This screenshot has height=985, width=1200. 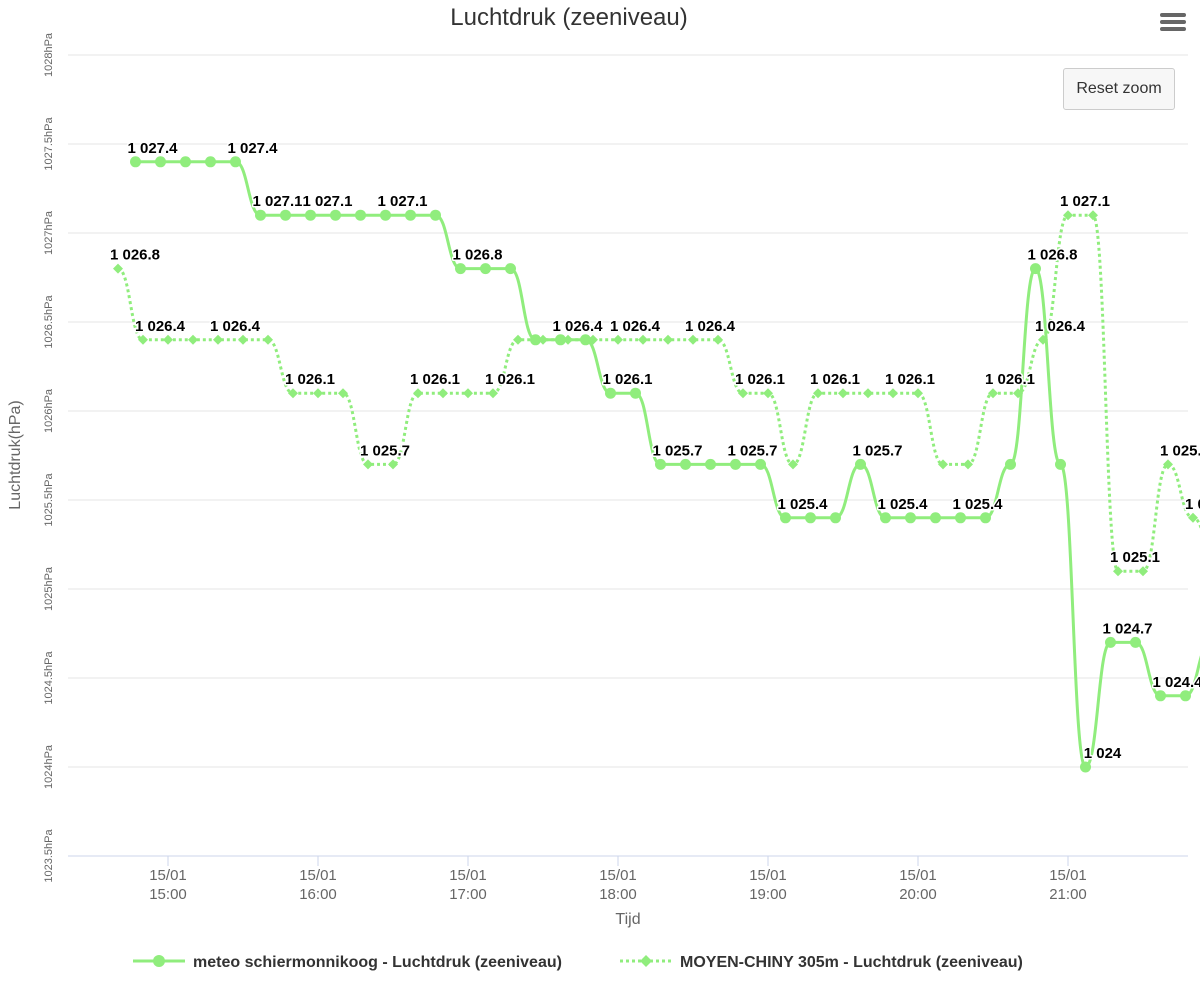 What do you see at coordinates (1119, 89) in the screenshot?
I see `reset-zoom-button: Reset zoom` at bounding box center [1119, 89].